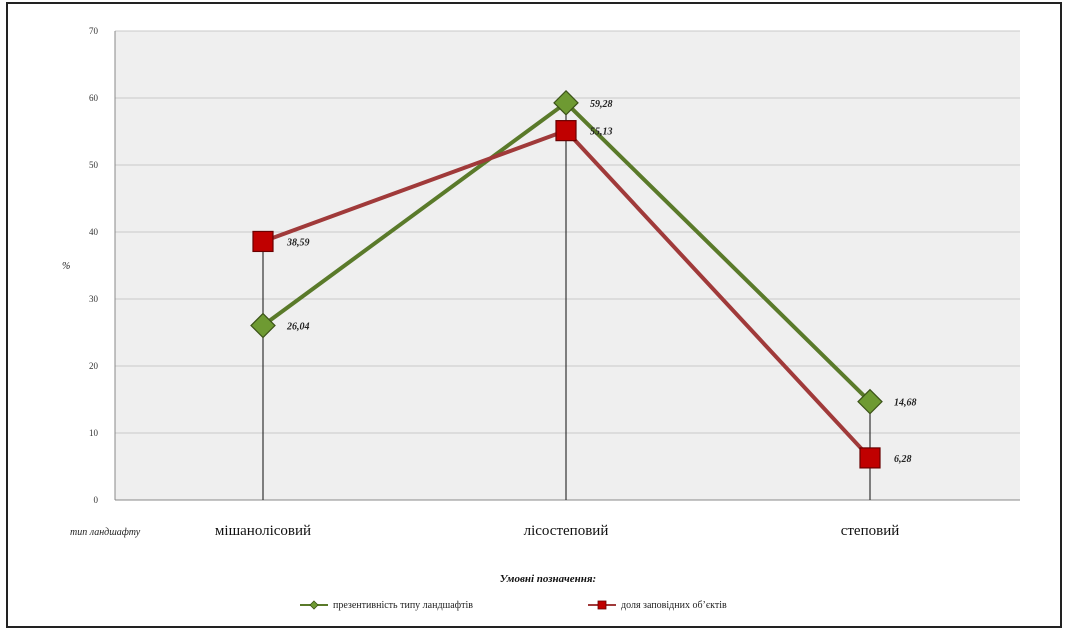  I want to click on y-tick-label: 60, so click(94, 98).